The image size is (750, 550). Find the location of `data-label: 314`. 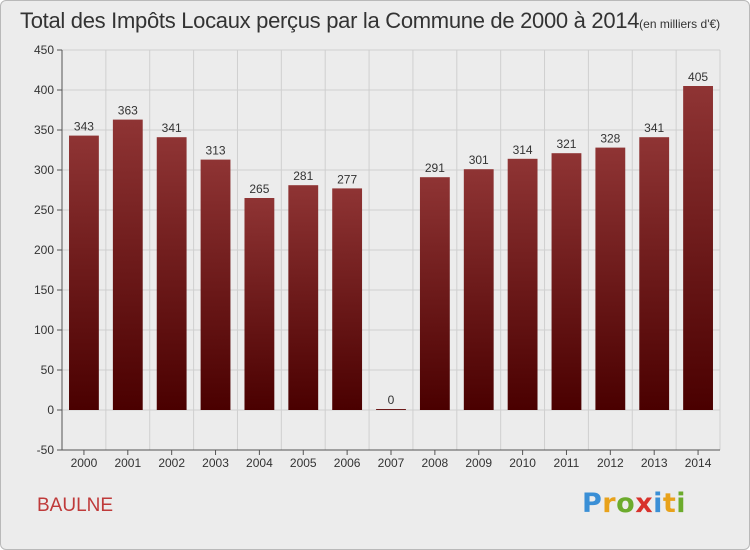

data-label: 314 is located at coordinates (523, 150).